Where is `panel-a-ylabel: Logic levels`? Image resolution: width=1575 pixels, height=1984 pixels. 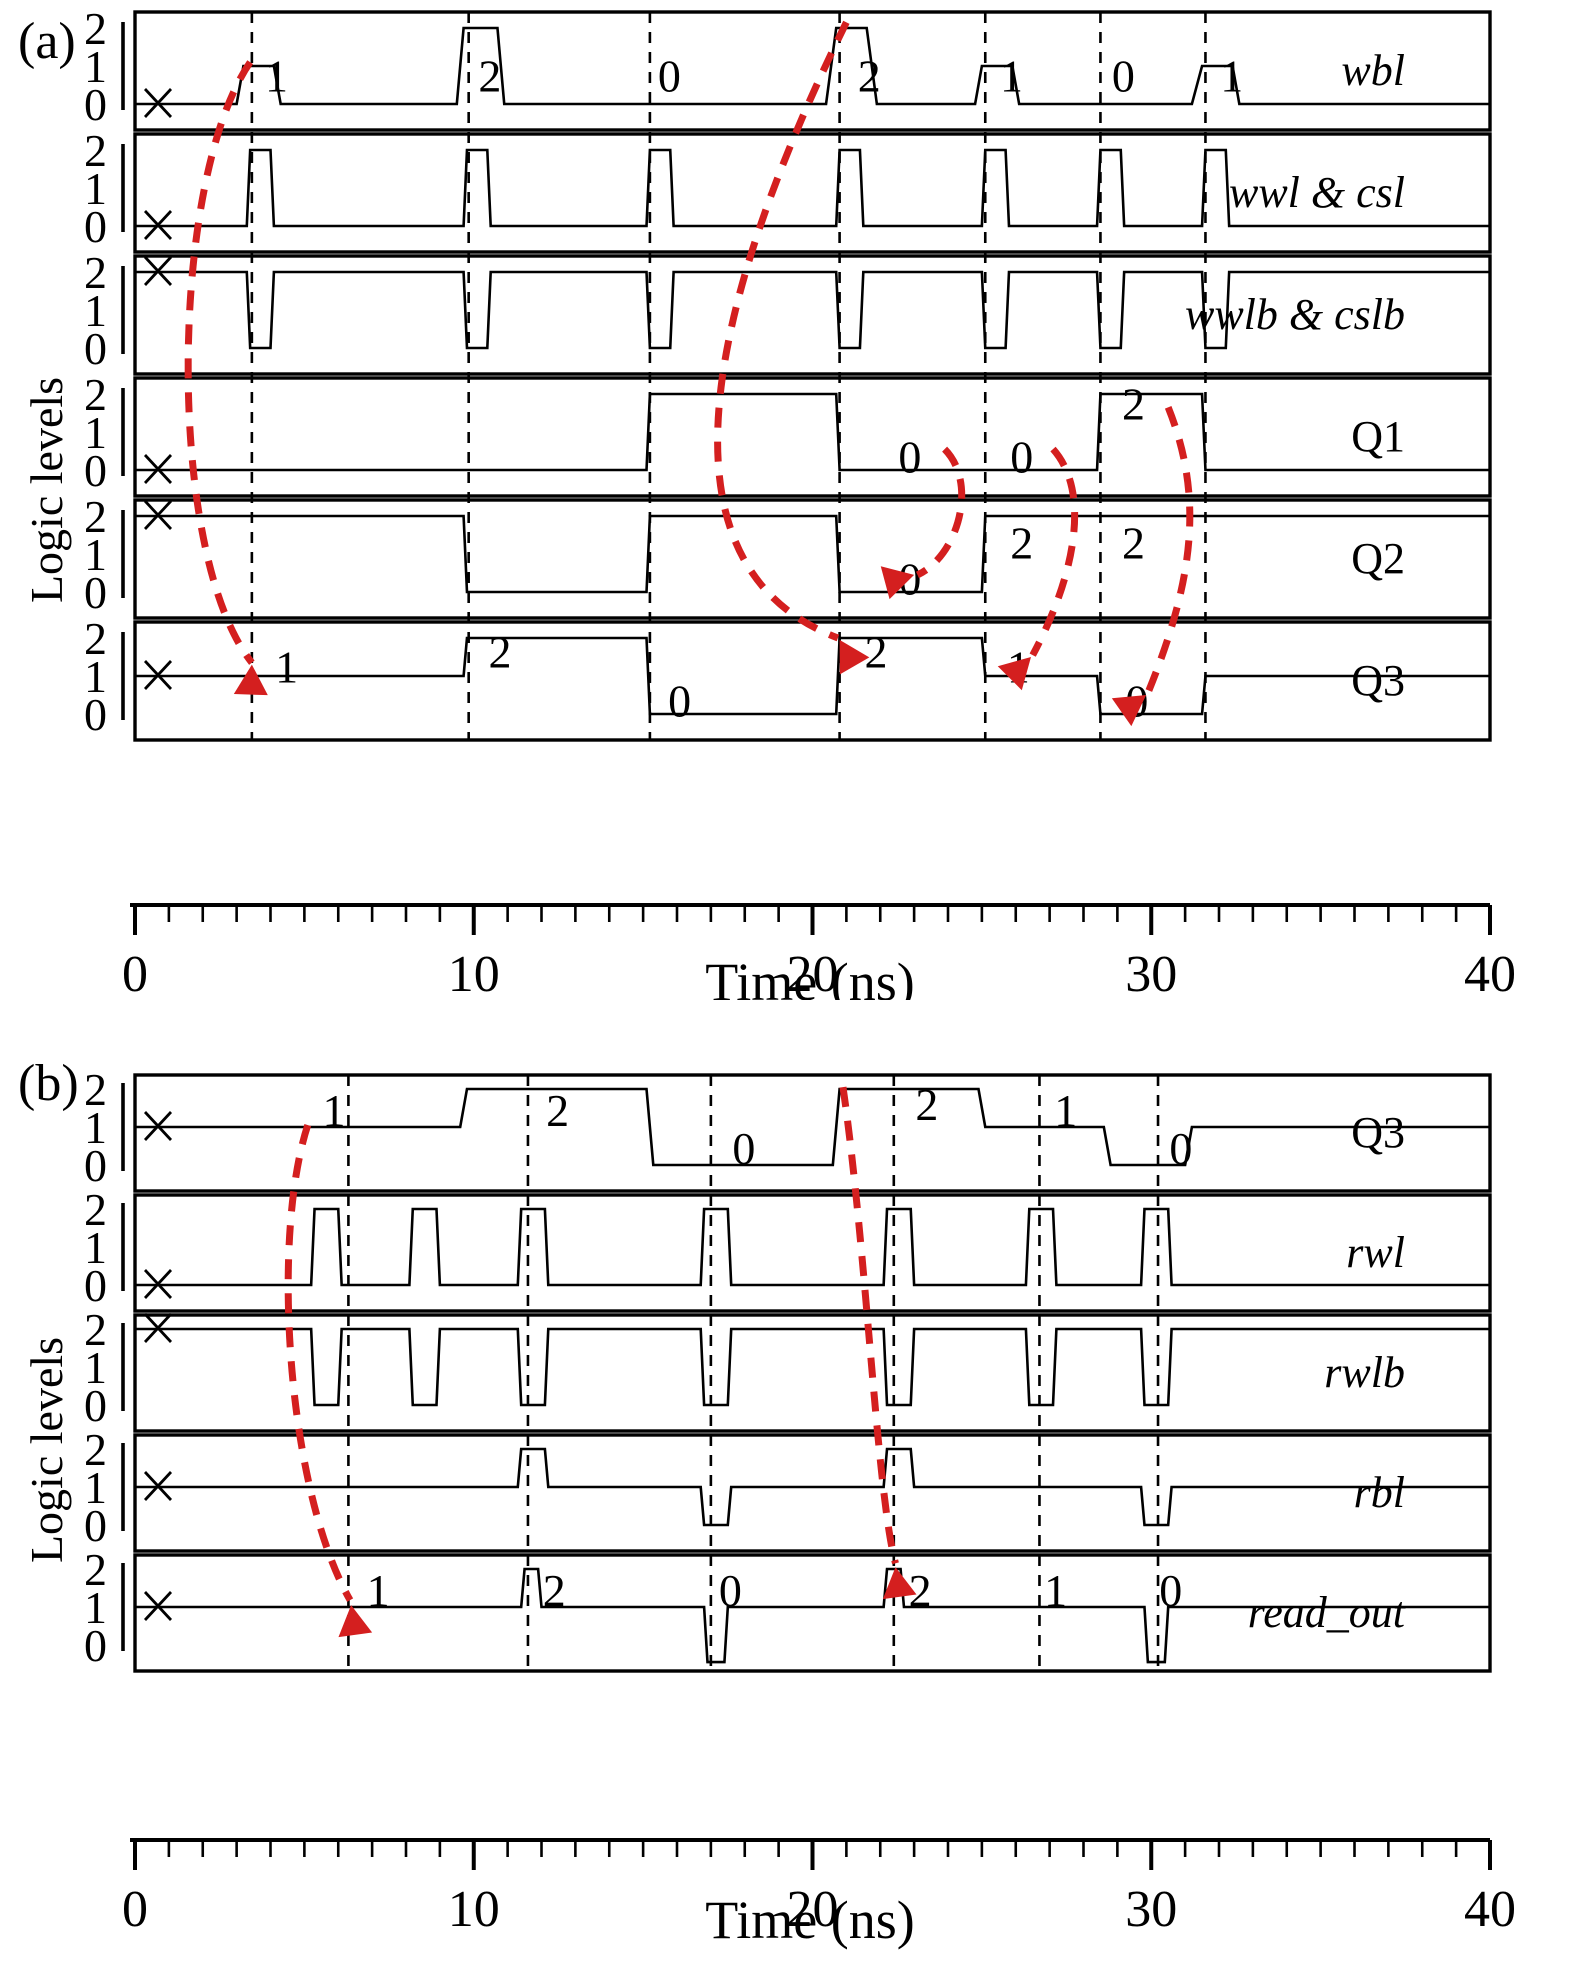
panel-a-ylabel: Logic levels is located at coordinates (46, 490).